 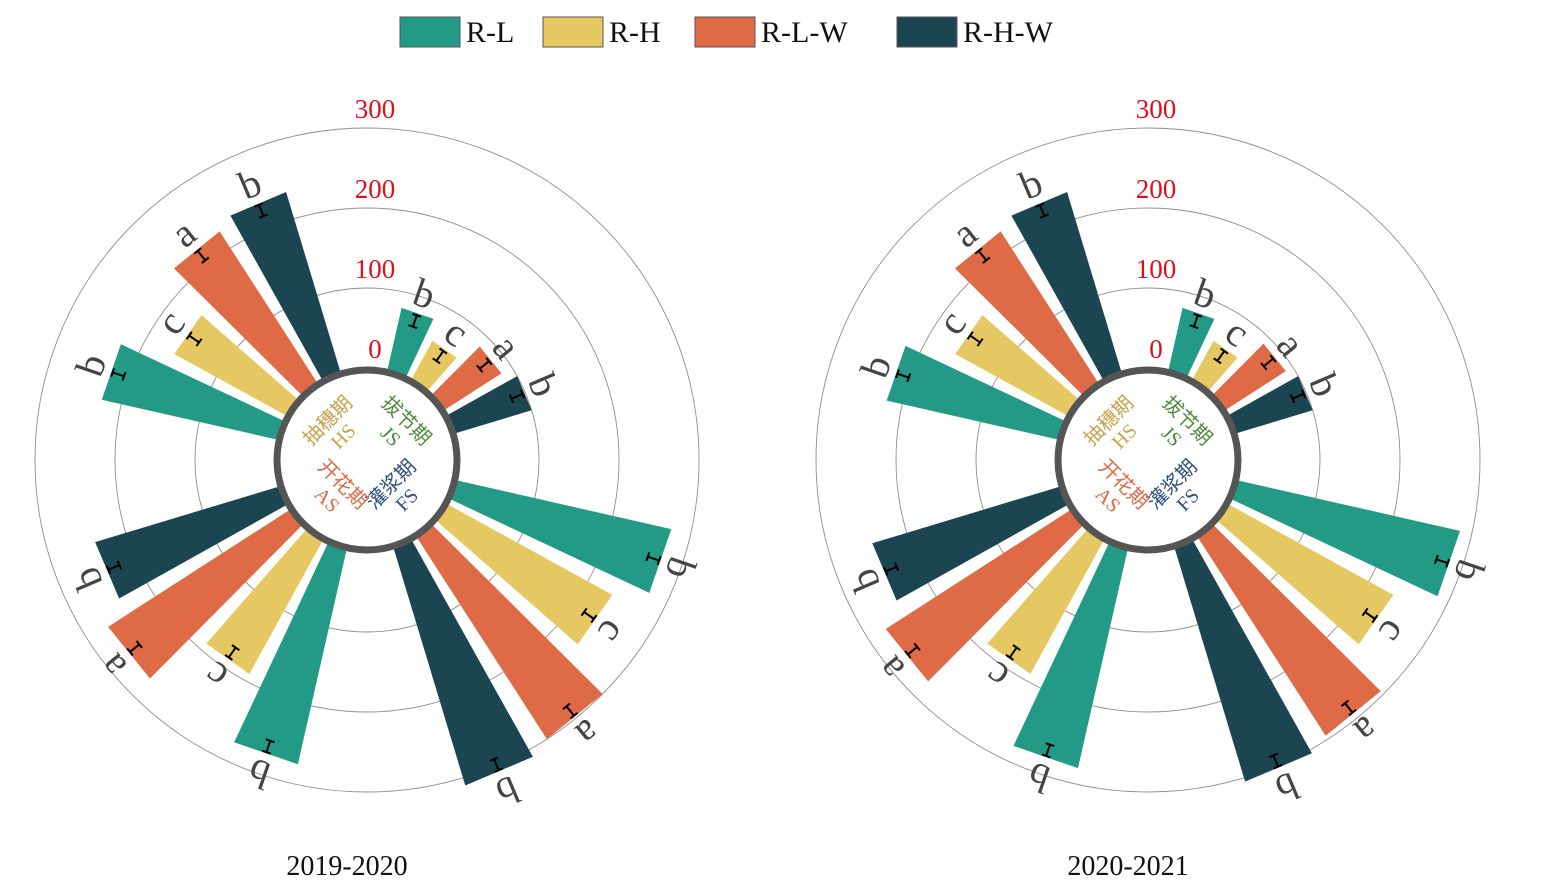 I want to click on legend-swatch-r-l-w, so click(x=725, y=32).